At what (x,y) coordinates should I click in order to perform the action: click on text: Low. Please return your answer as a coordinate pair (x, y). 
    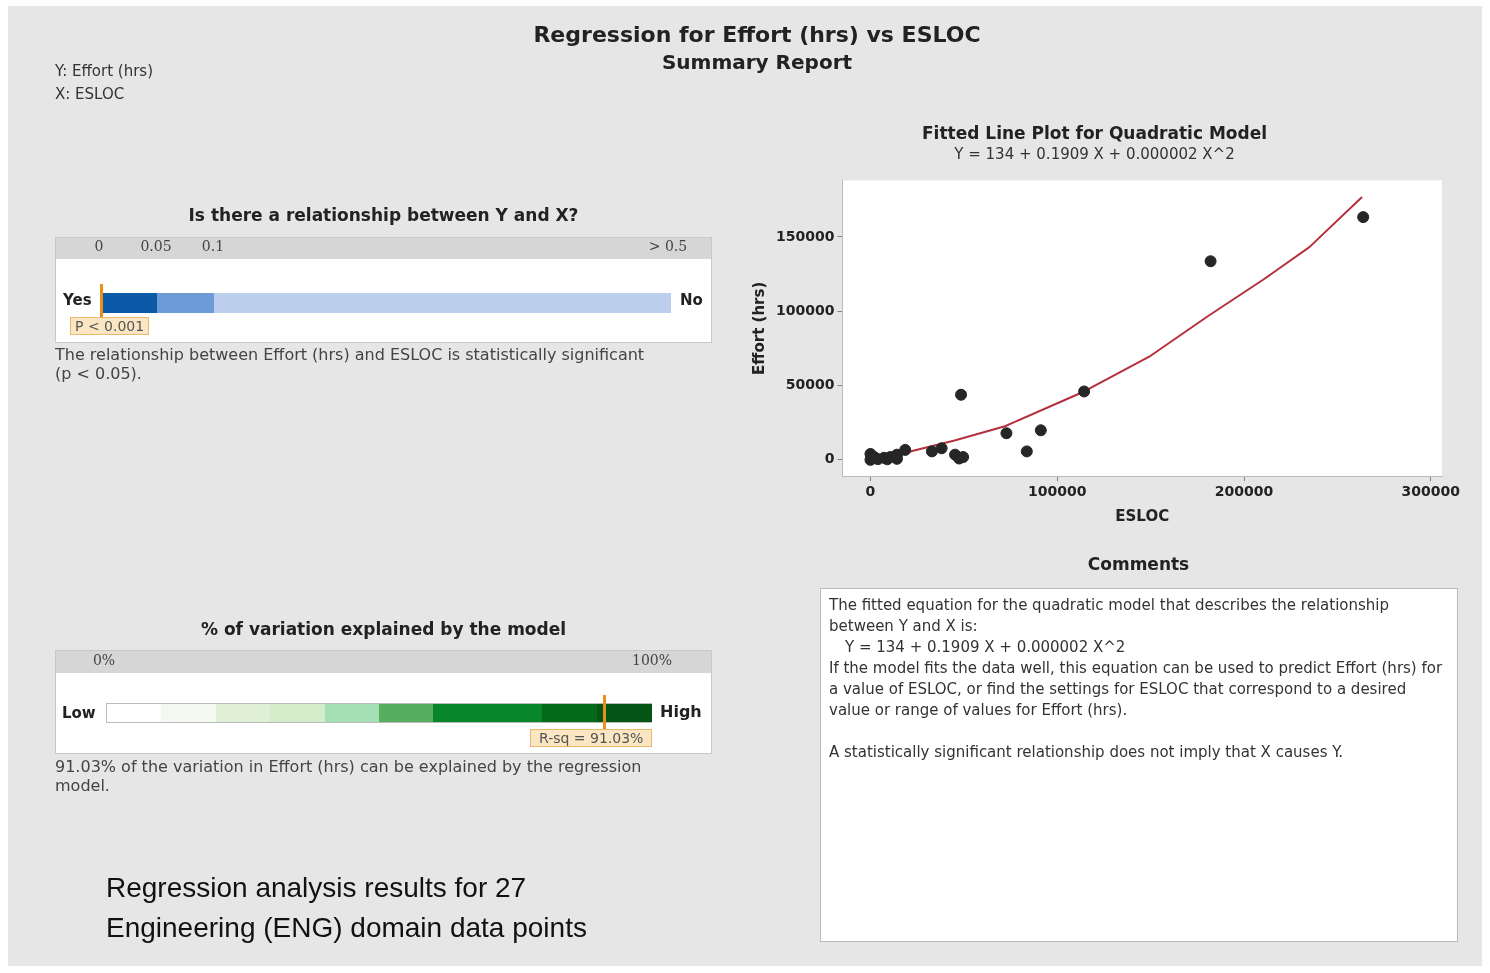
    Looking at the image, I should click on (79, 713).